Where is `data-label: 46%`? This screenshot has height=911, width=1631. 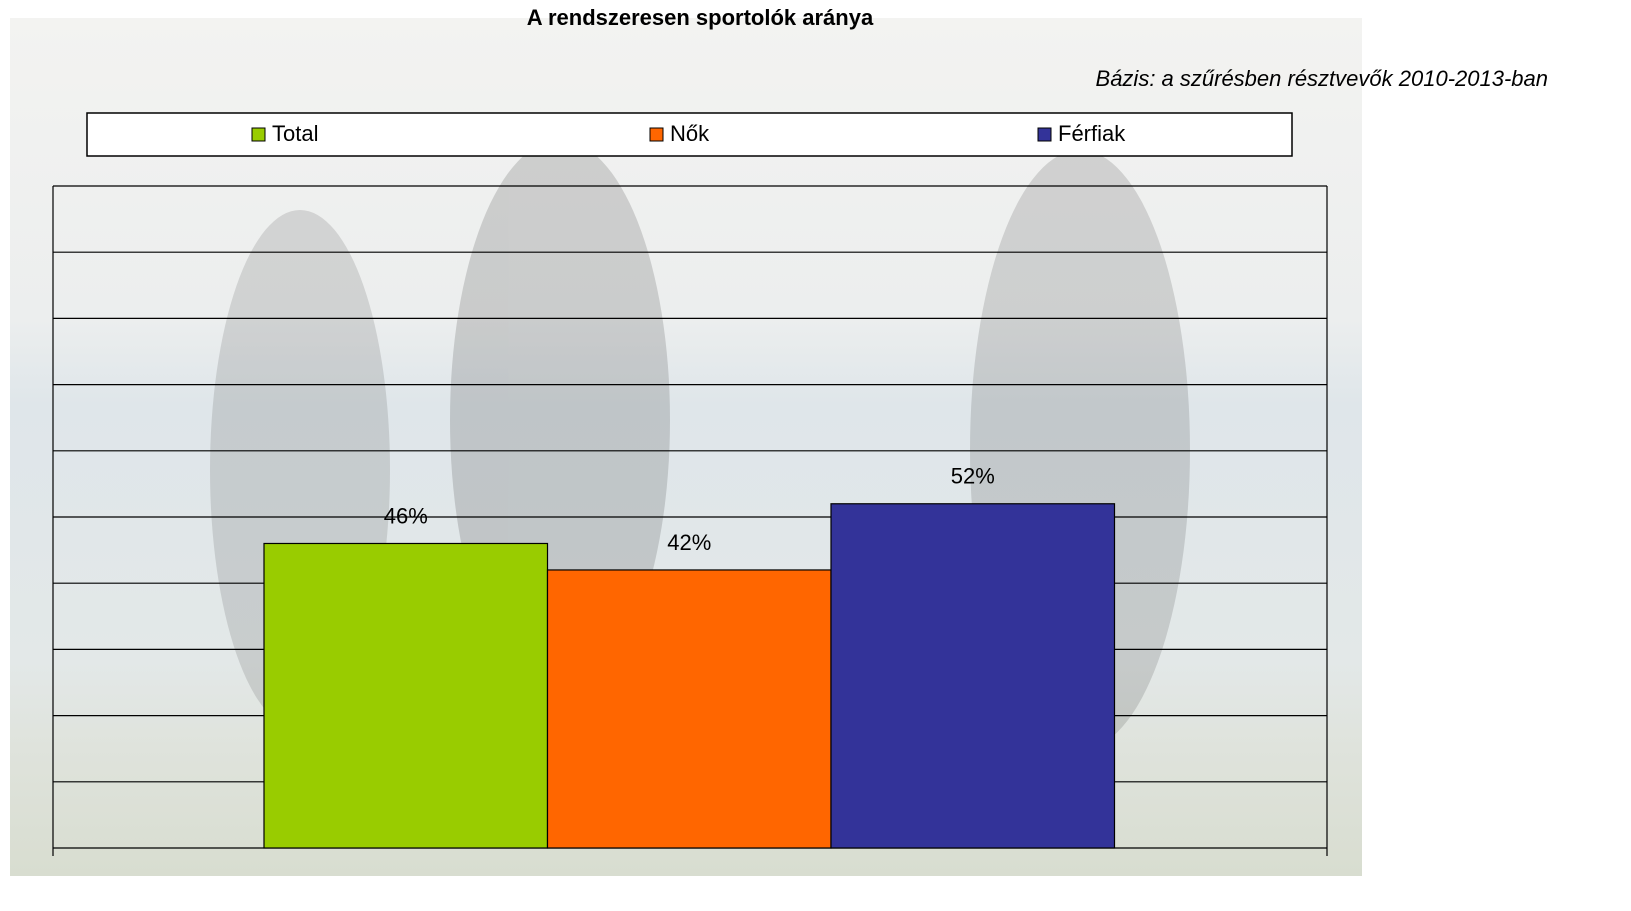
data-label: 46% is located at coordinates (406, 515).